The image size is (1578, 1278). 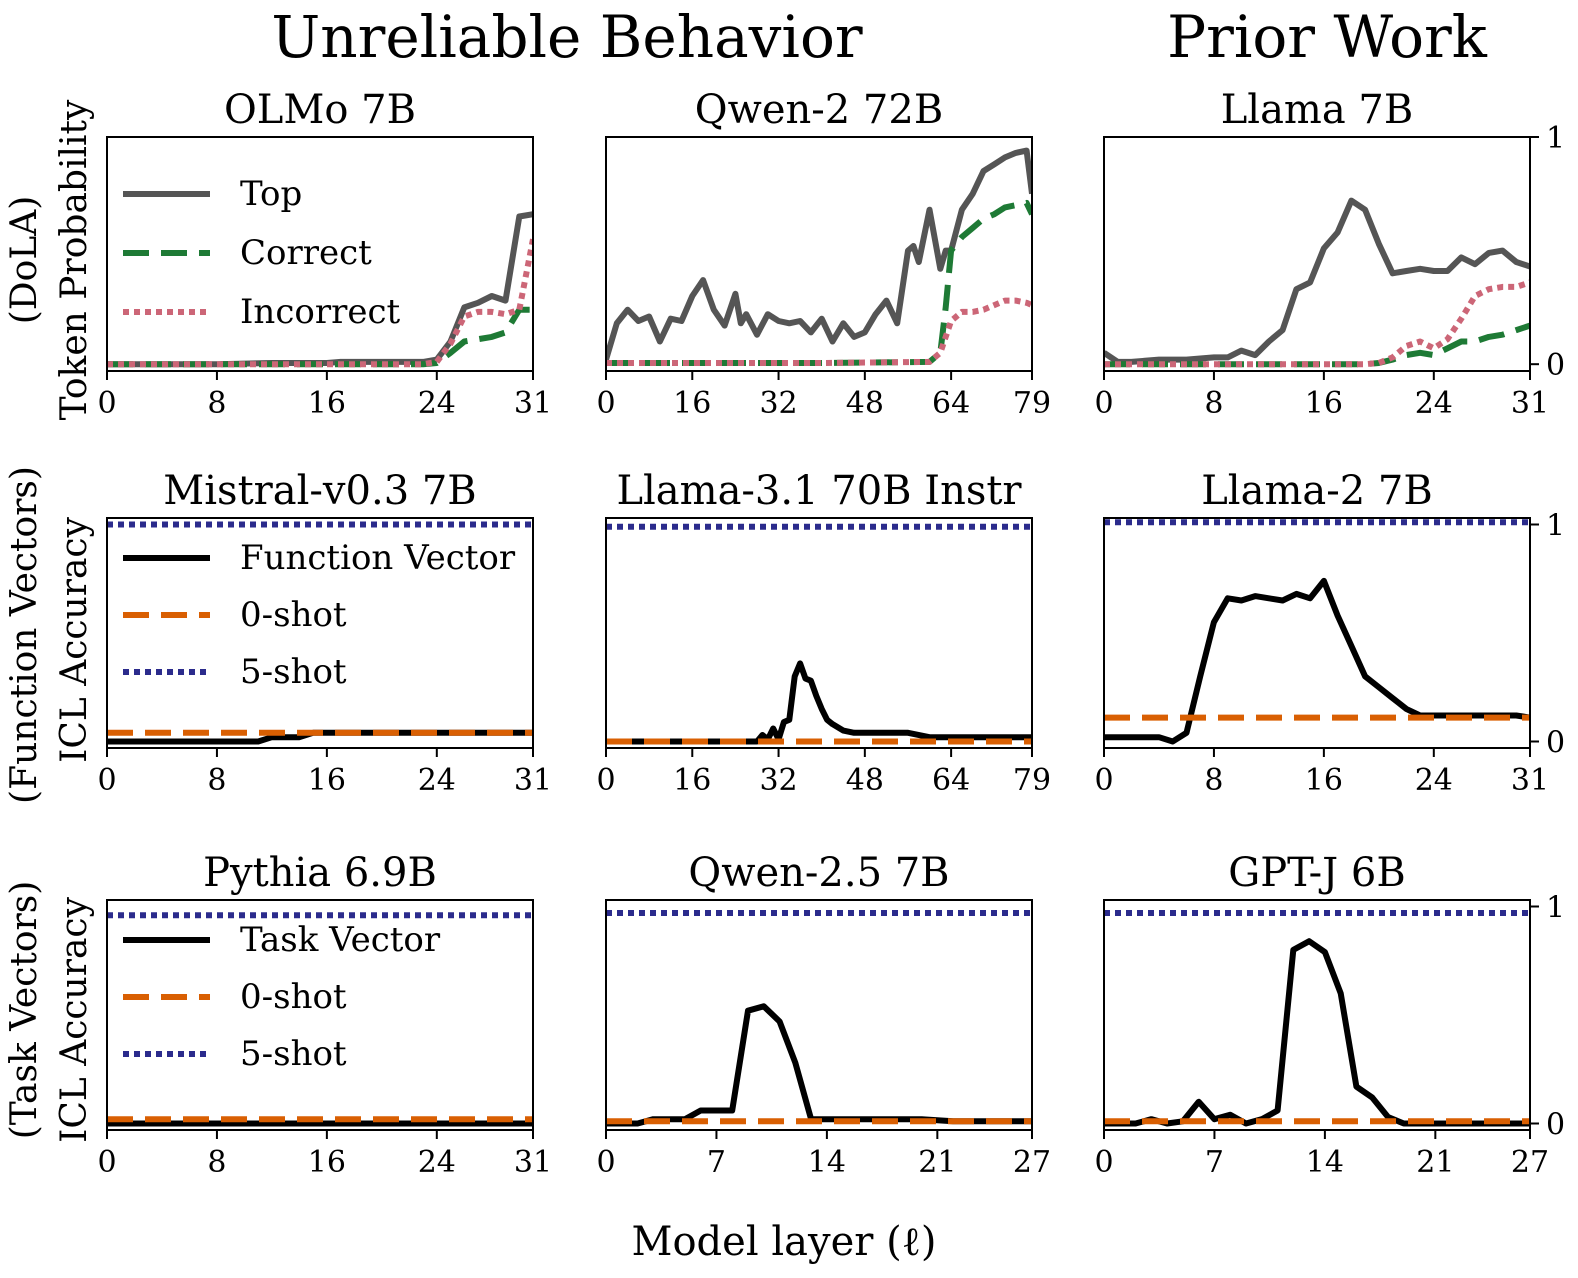 I want to click on panel-title: Llama 7B, so click(x=1317, y=110).